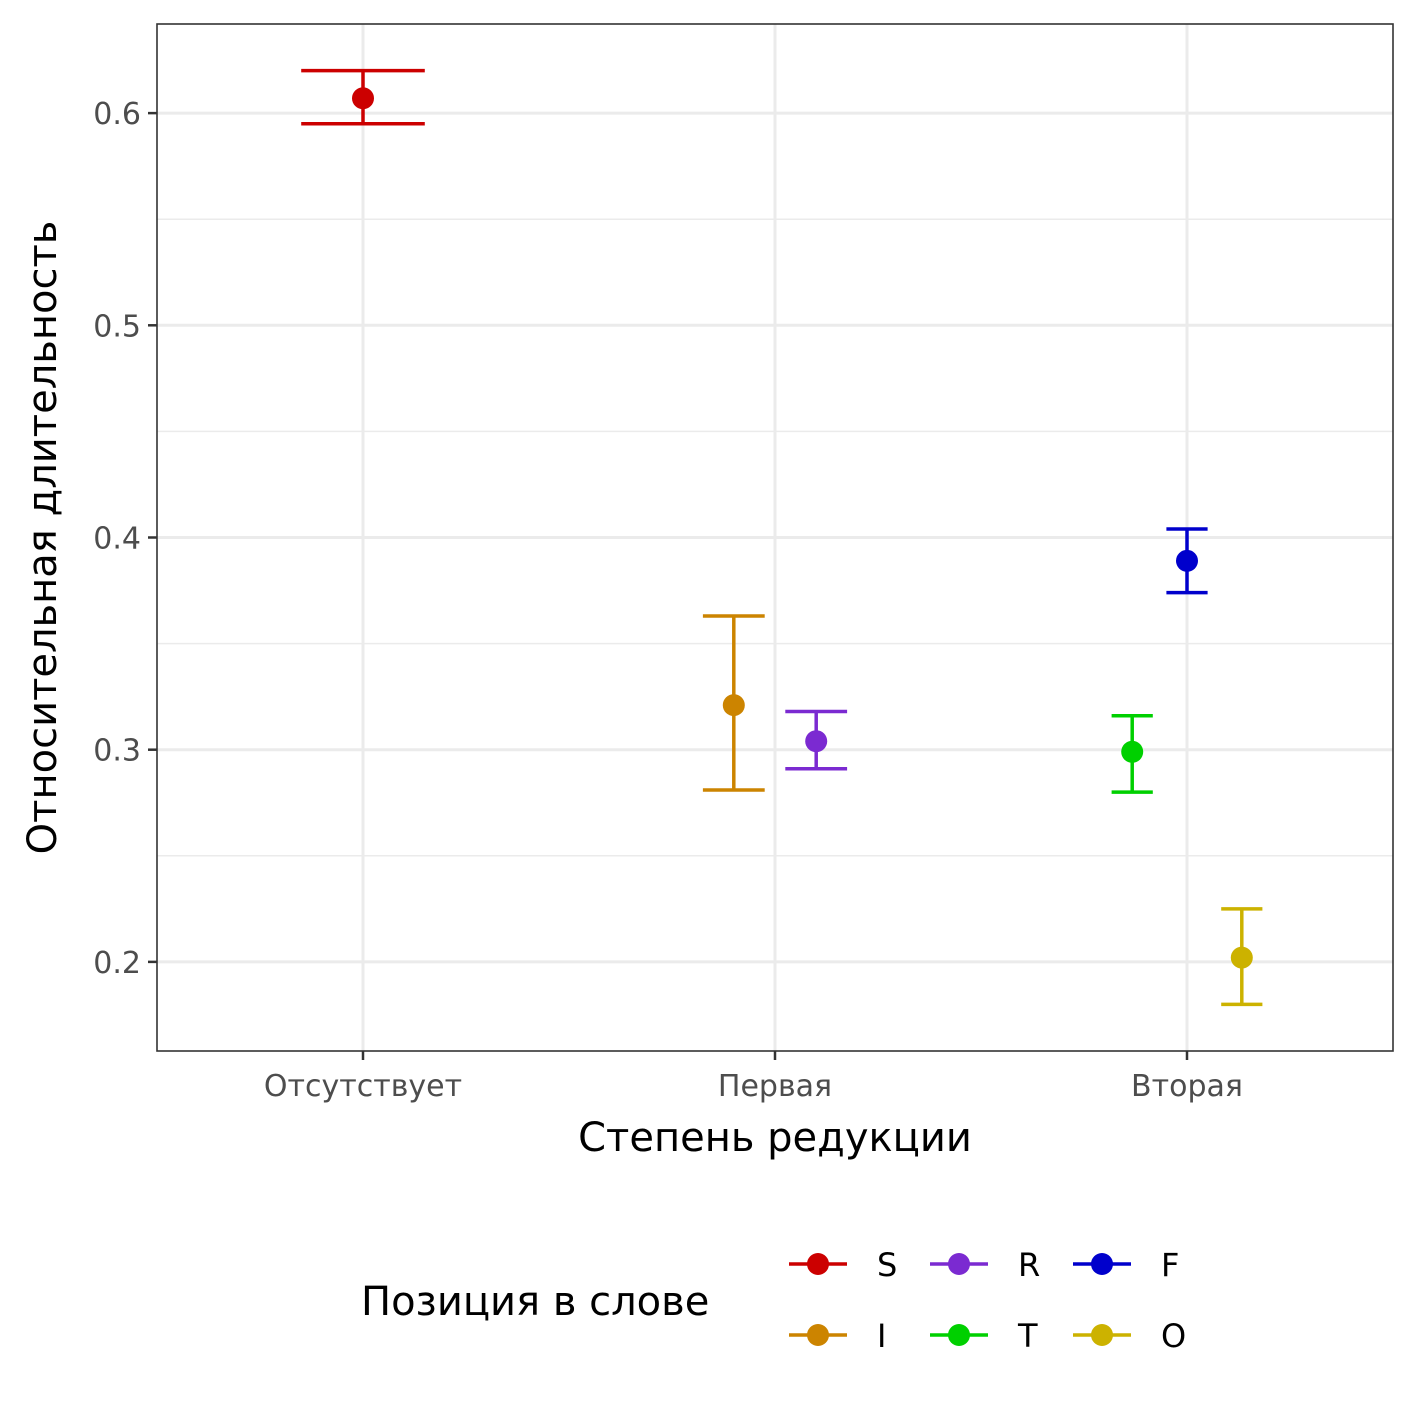 This screenshot has height=1417, width=1417. I want to click on y-axis-title: Относительная длительность, so click(43, 538).